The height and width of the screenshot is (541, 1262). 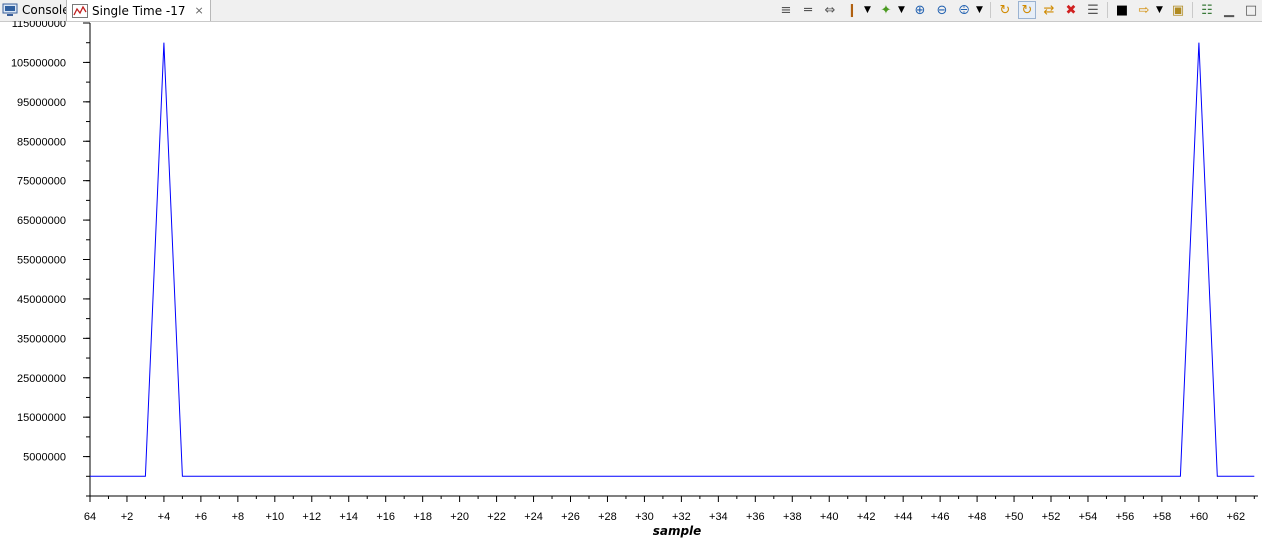 I want to click on x-tick-label: +28, so click(x=607, y=517).